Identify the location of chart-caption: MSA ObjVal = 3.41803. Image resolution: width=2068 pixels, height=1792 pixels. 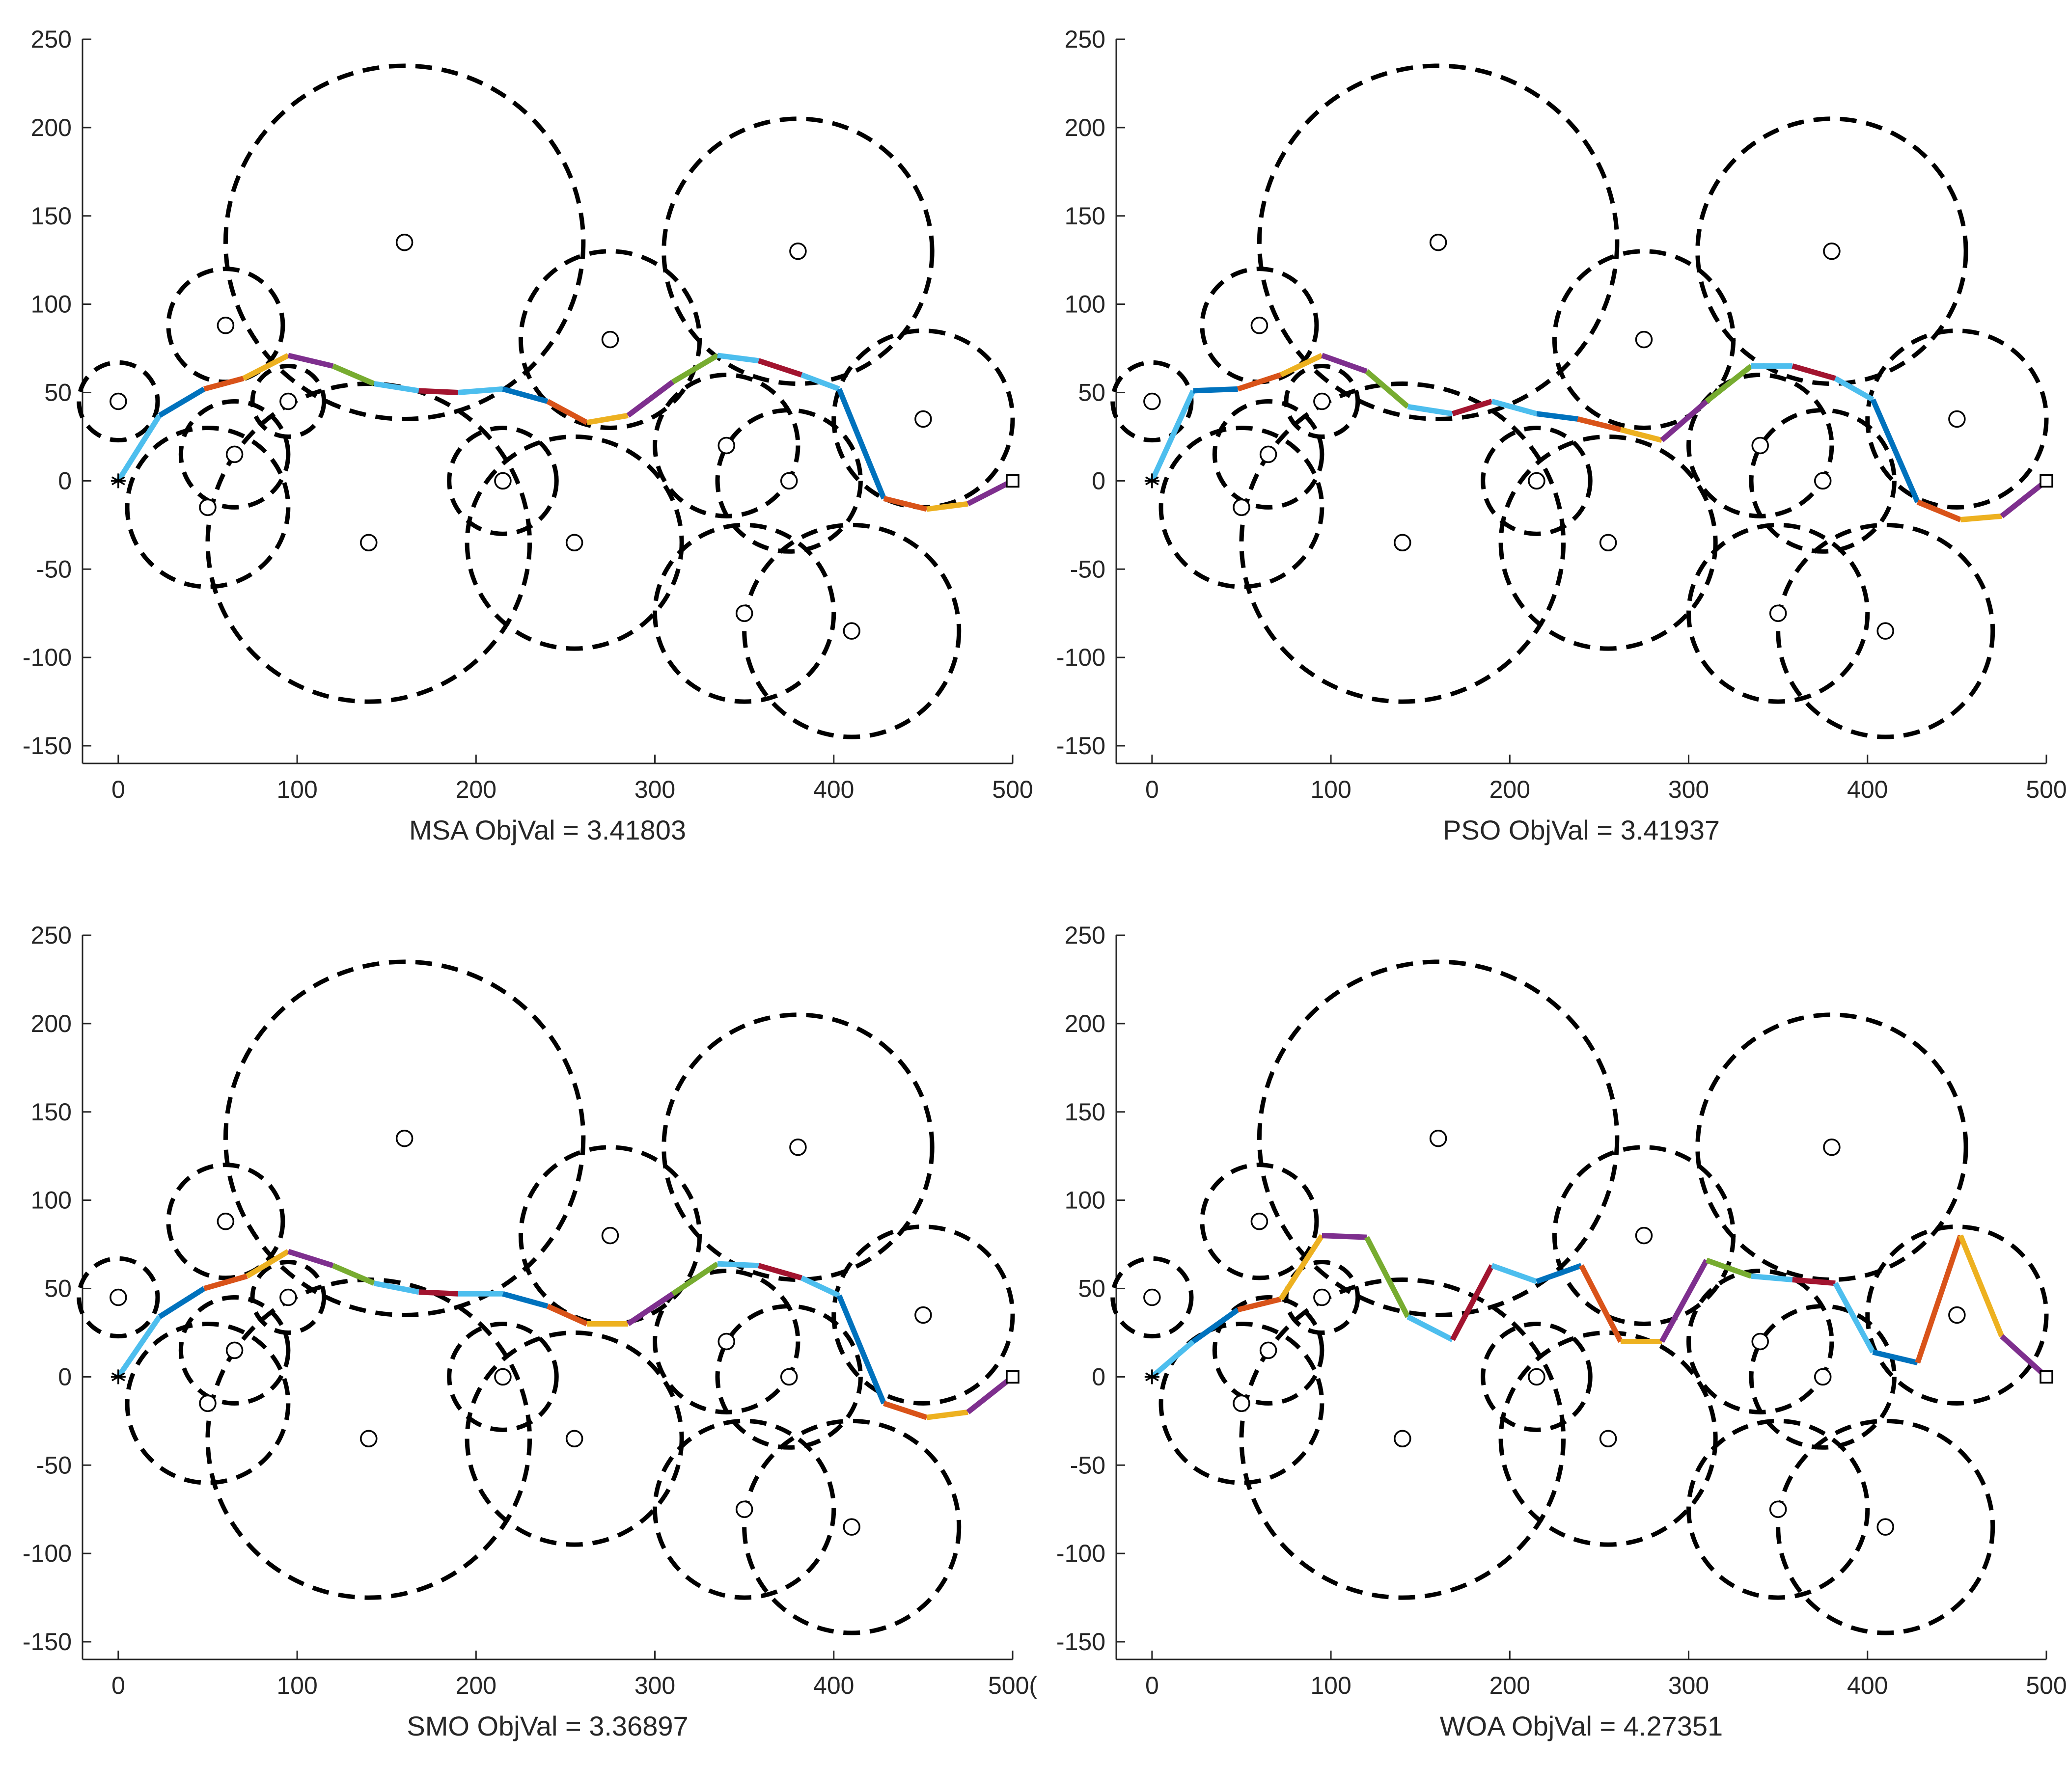
(547, 830).